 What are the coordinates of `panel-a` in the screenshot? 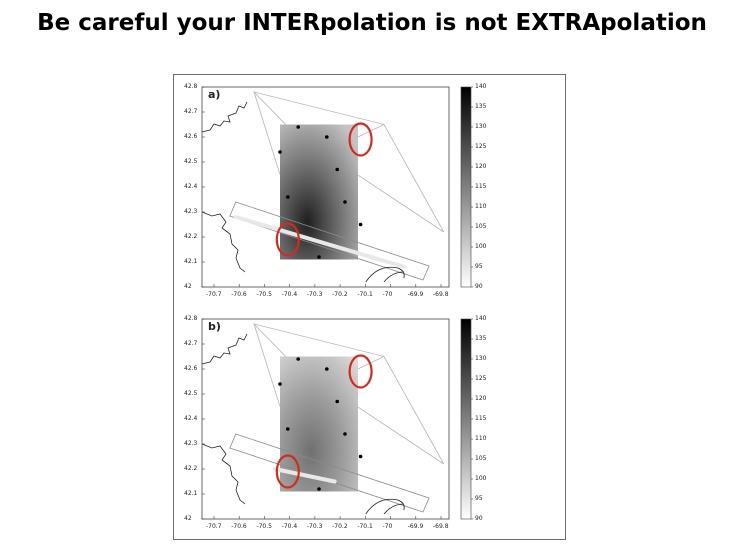 It's located at (337, 187).